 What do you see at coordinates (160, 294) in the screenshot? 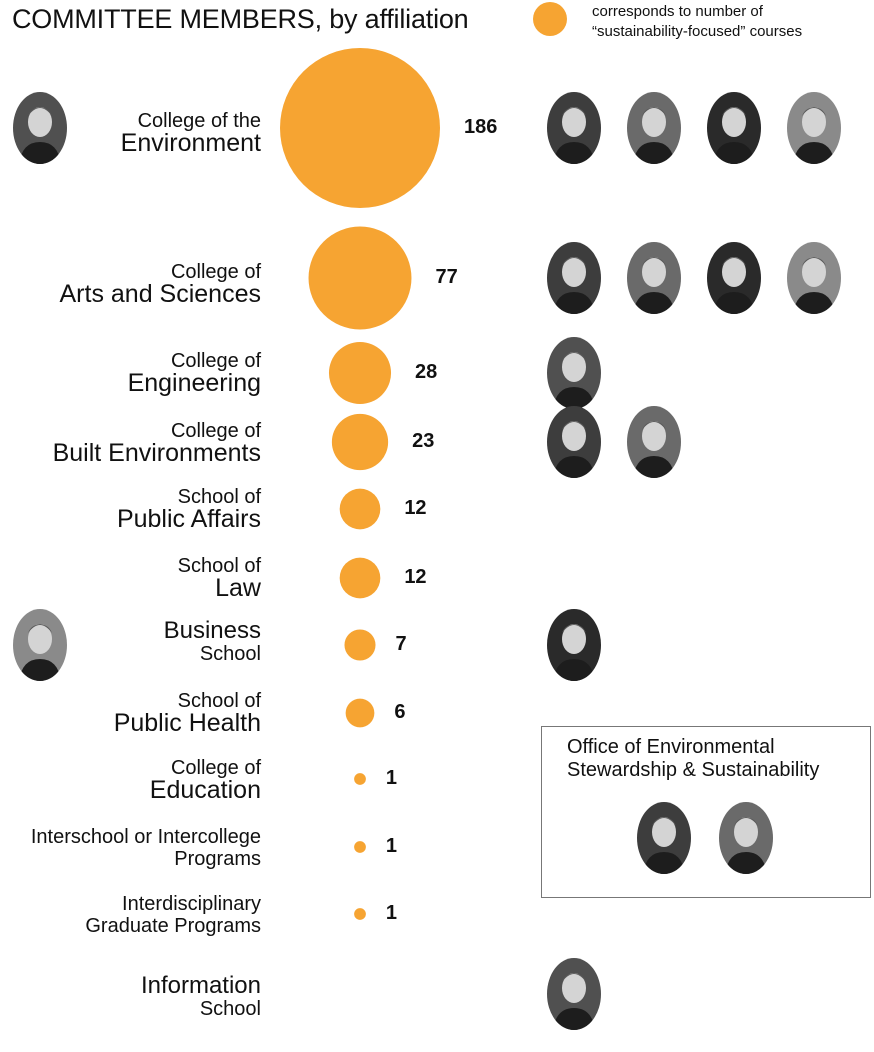
I see `label-line-2: Arts and Sciences` at bounding box center [160, 294].